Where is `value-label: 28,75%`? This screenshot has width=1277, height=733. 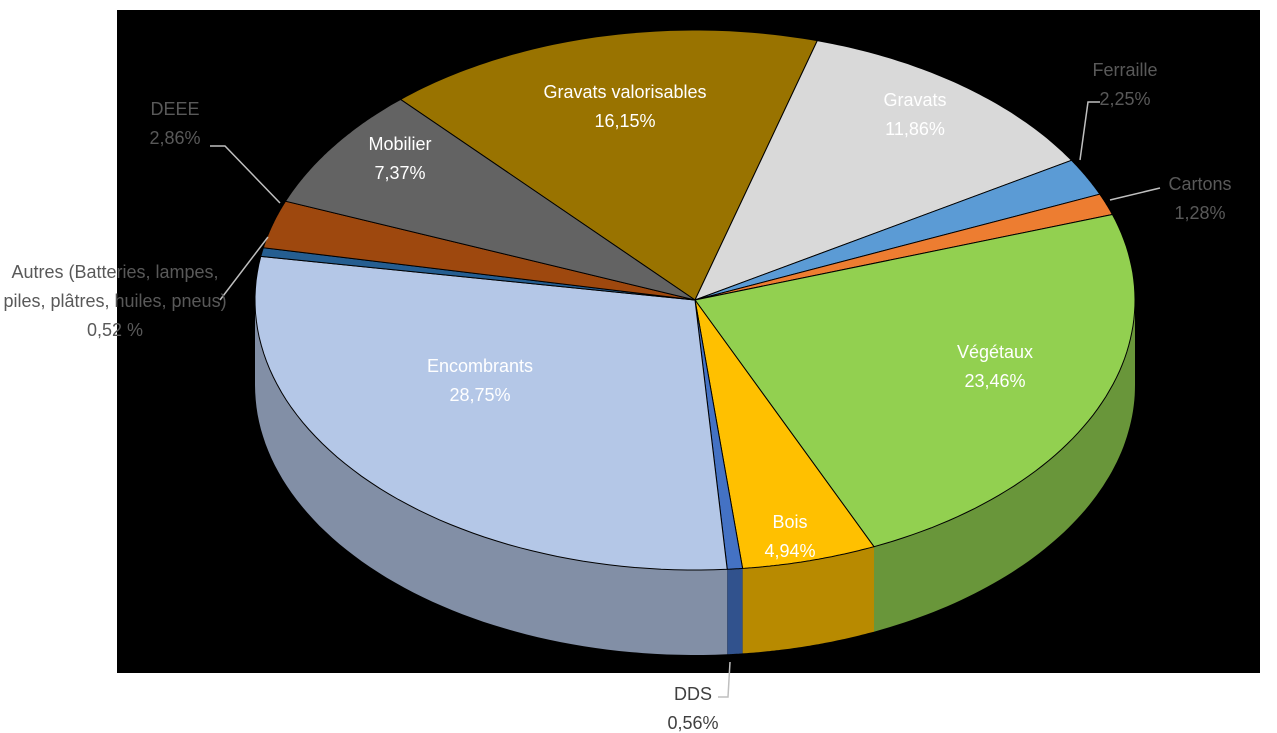 value-label: 28,75% is located at coordinates (480, 395).